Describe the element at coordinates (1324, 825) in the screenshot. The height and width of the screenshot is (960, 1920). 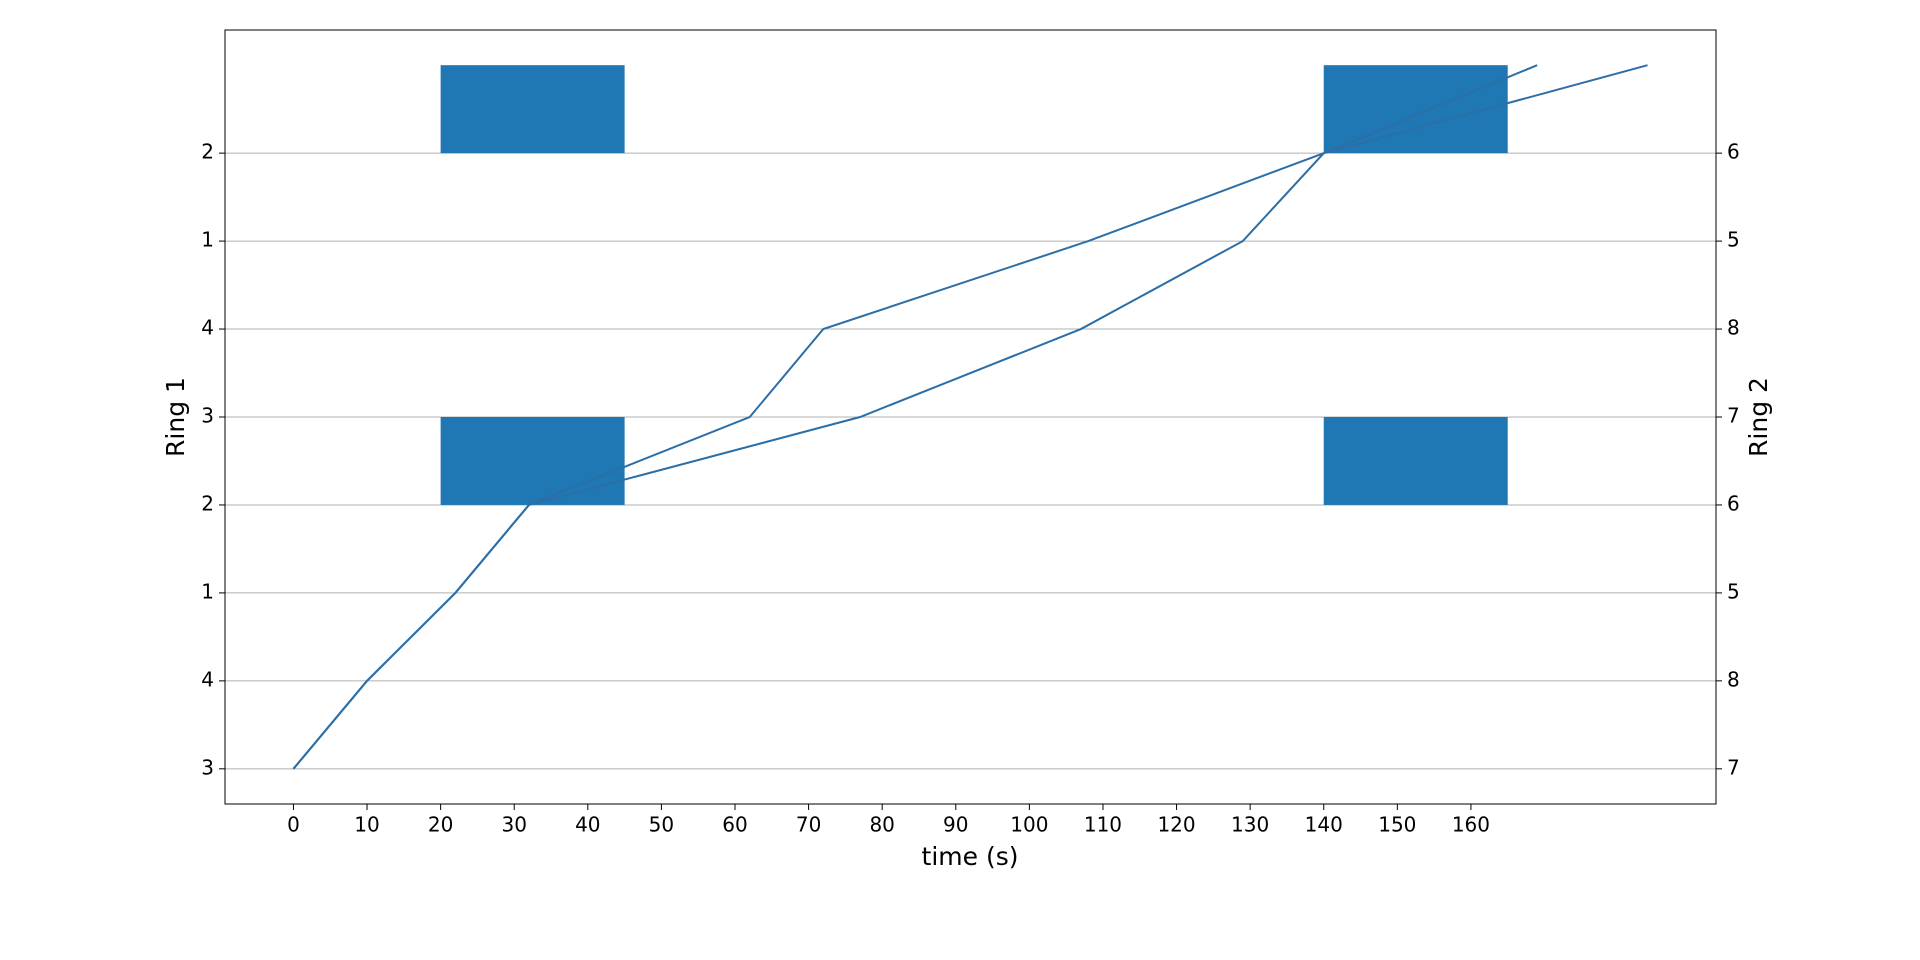
I see `x-tick-label: 140` at that location.